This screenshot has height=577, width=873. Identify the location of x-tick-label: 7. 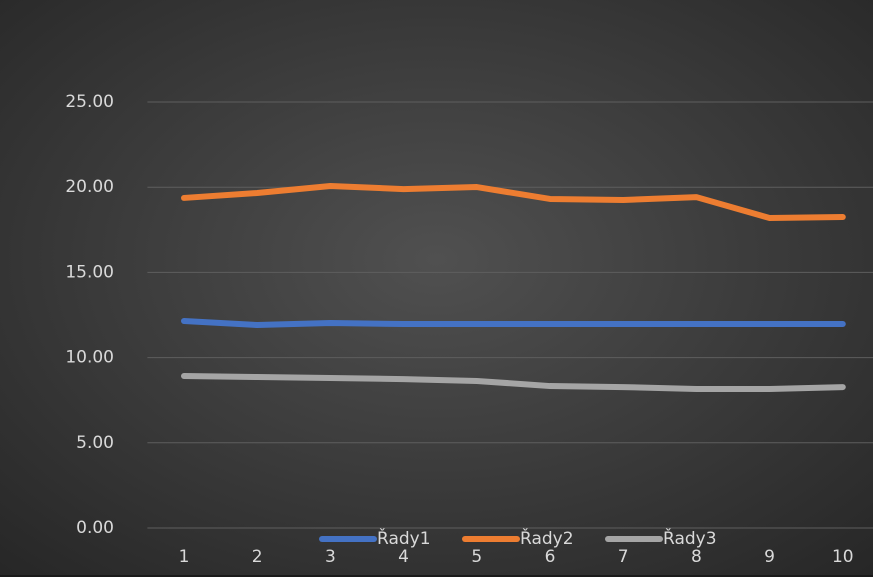
(623, 557).